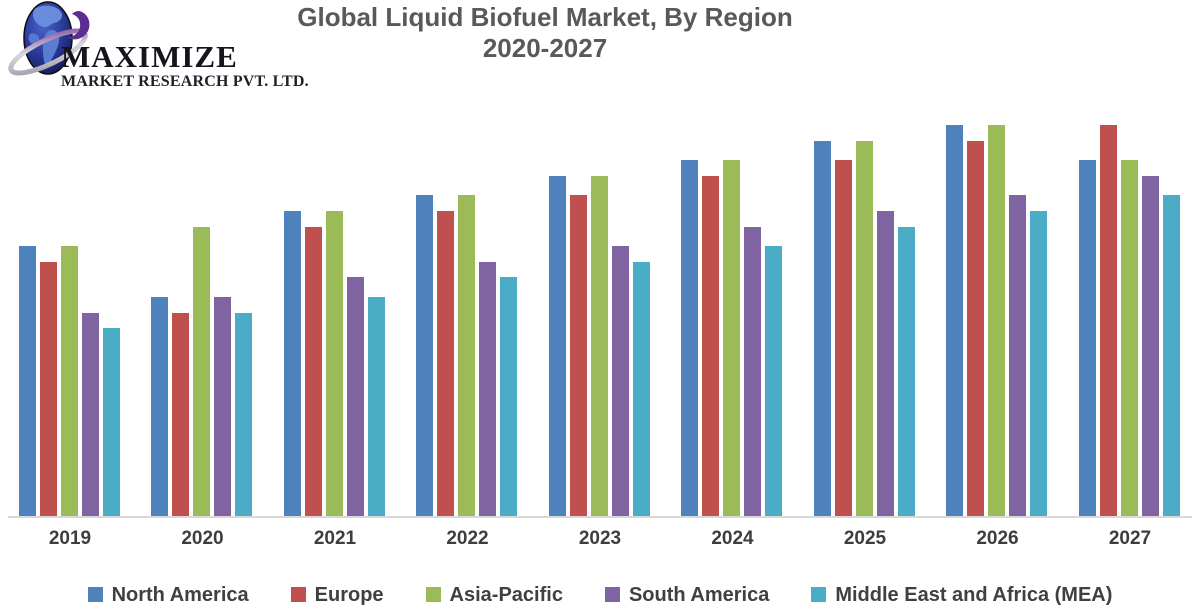  What do you see at coordinates (292, 363) in the screenshot?
I see `bar-north-america-2021` at bounding box center [292, 363].